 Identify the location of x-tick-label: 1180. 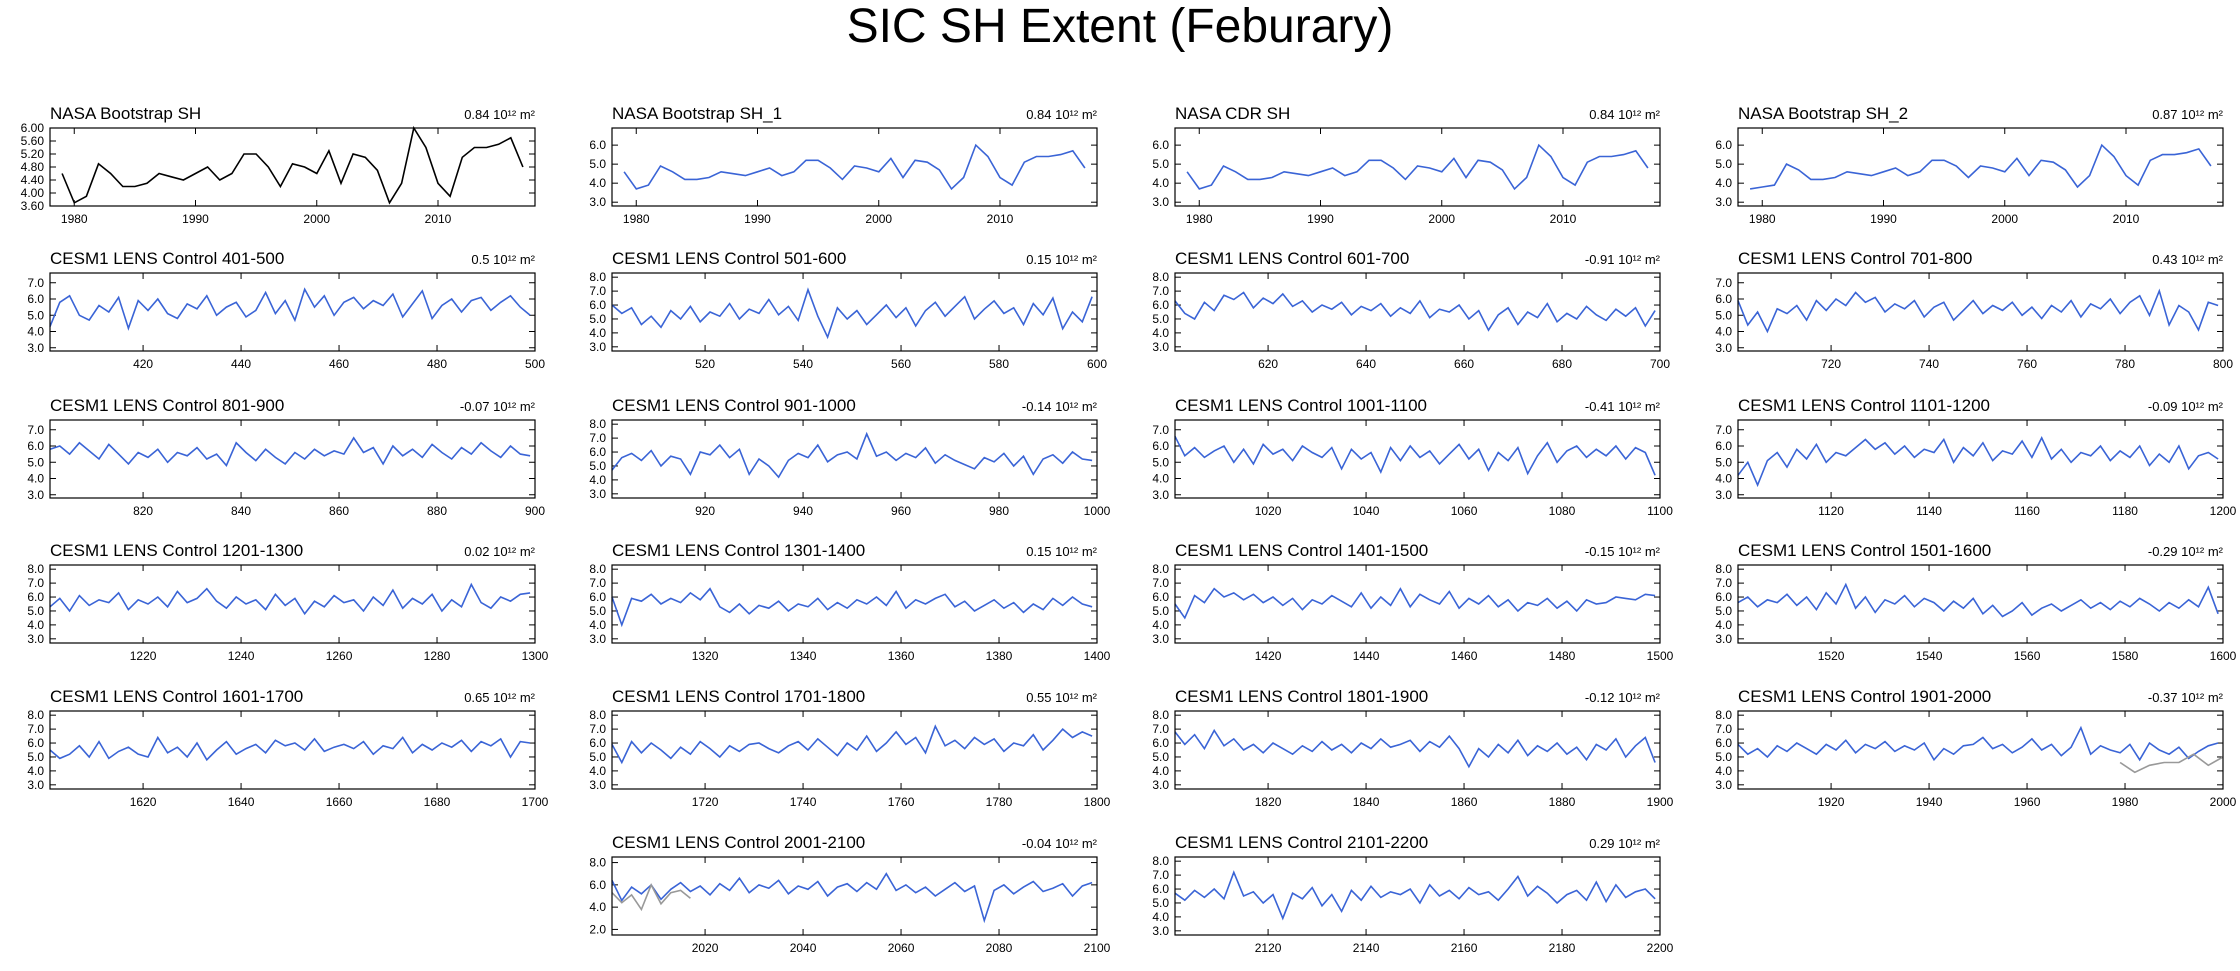
(2125, 511).